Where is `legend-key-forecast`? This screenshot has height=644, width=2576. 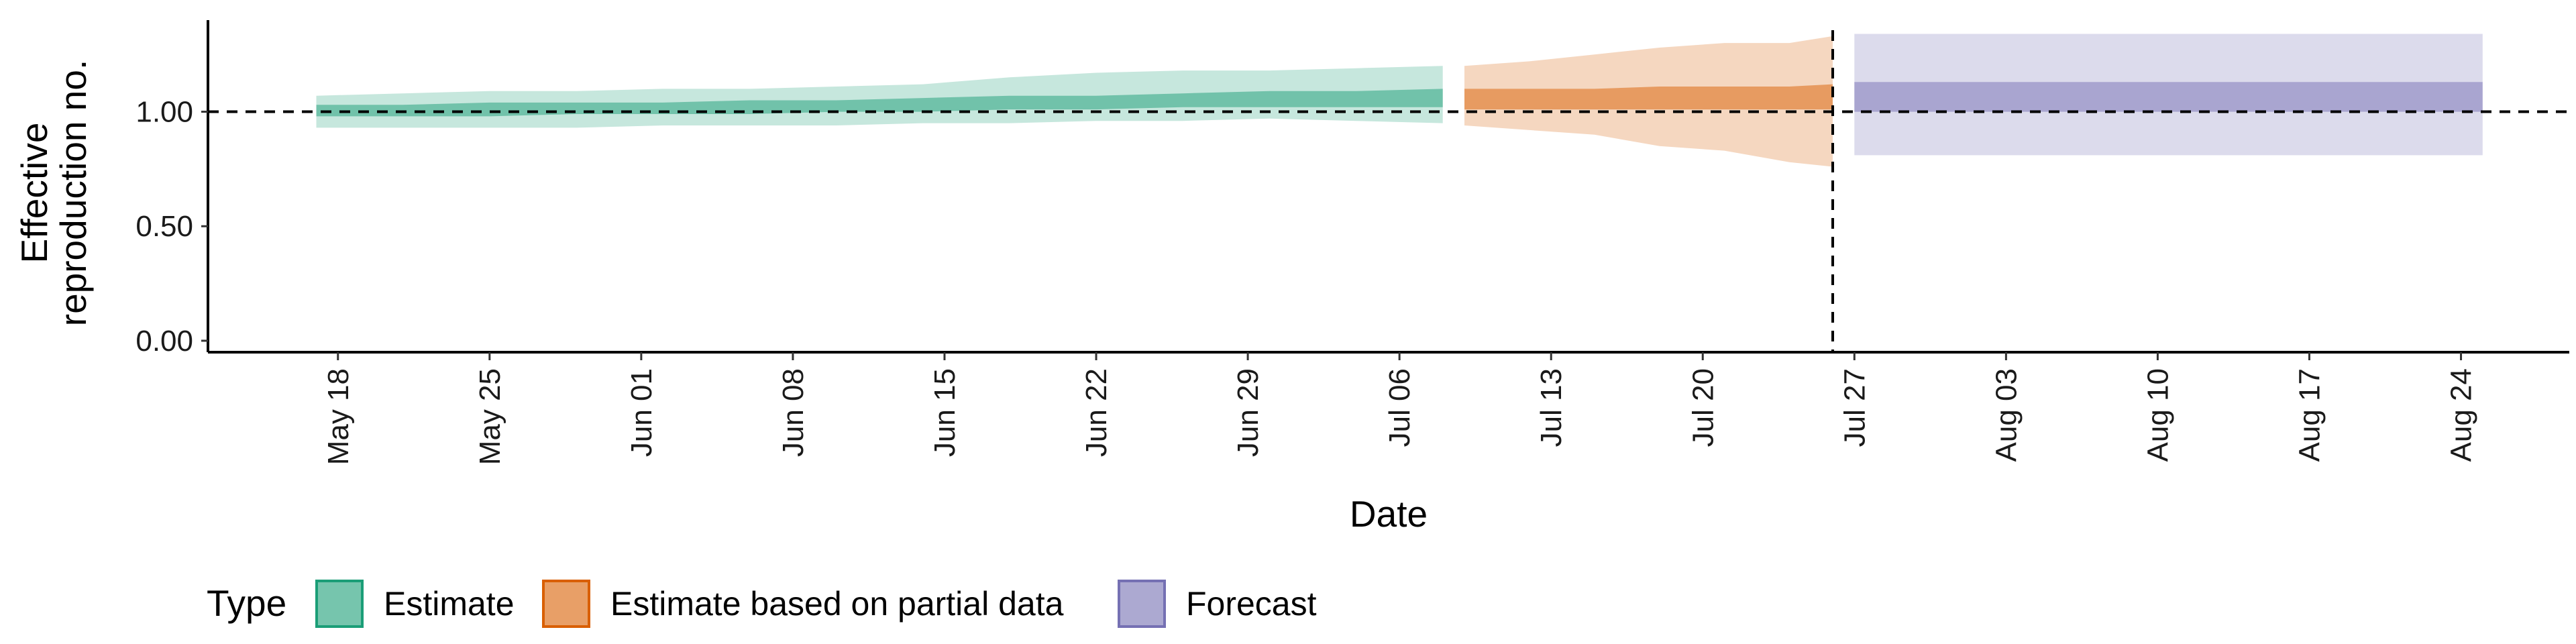
legend-key-forecast is located at coordinates (1142, 604).